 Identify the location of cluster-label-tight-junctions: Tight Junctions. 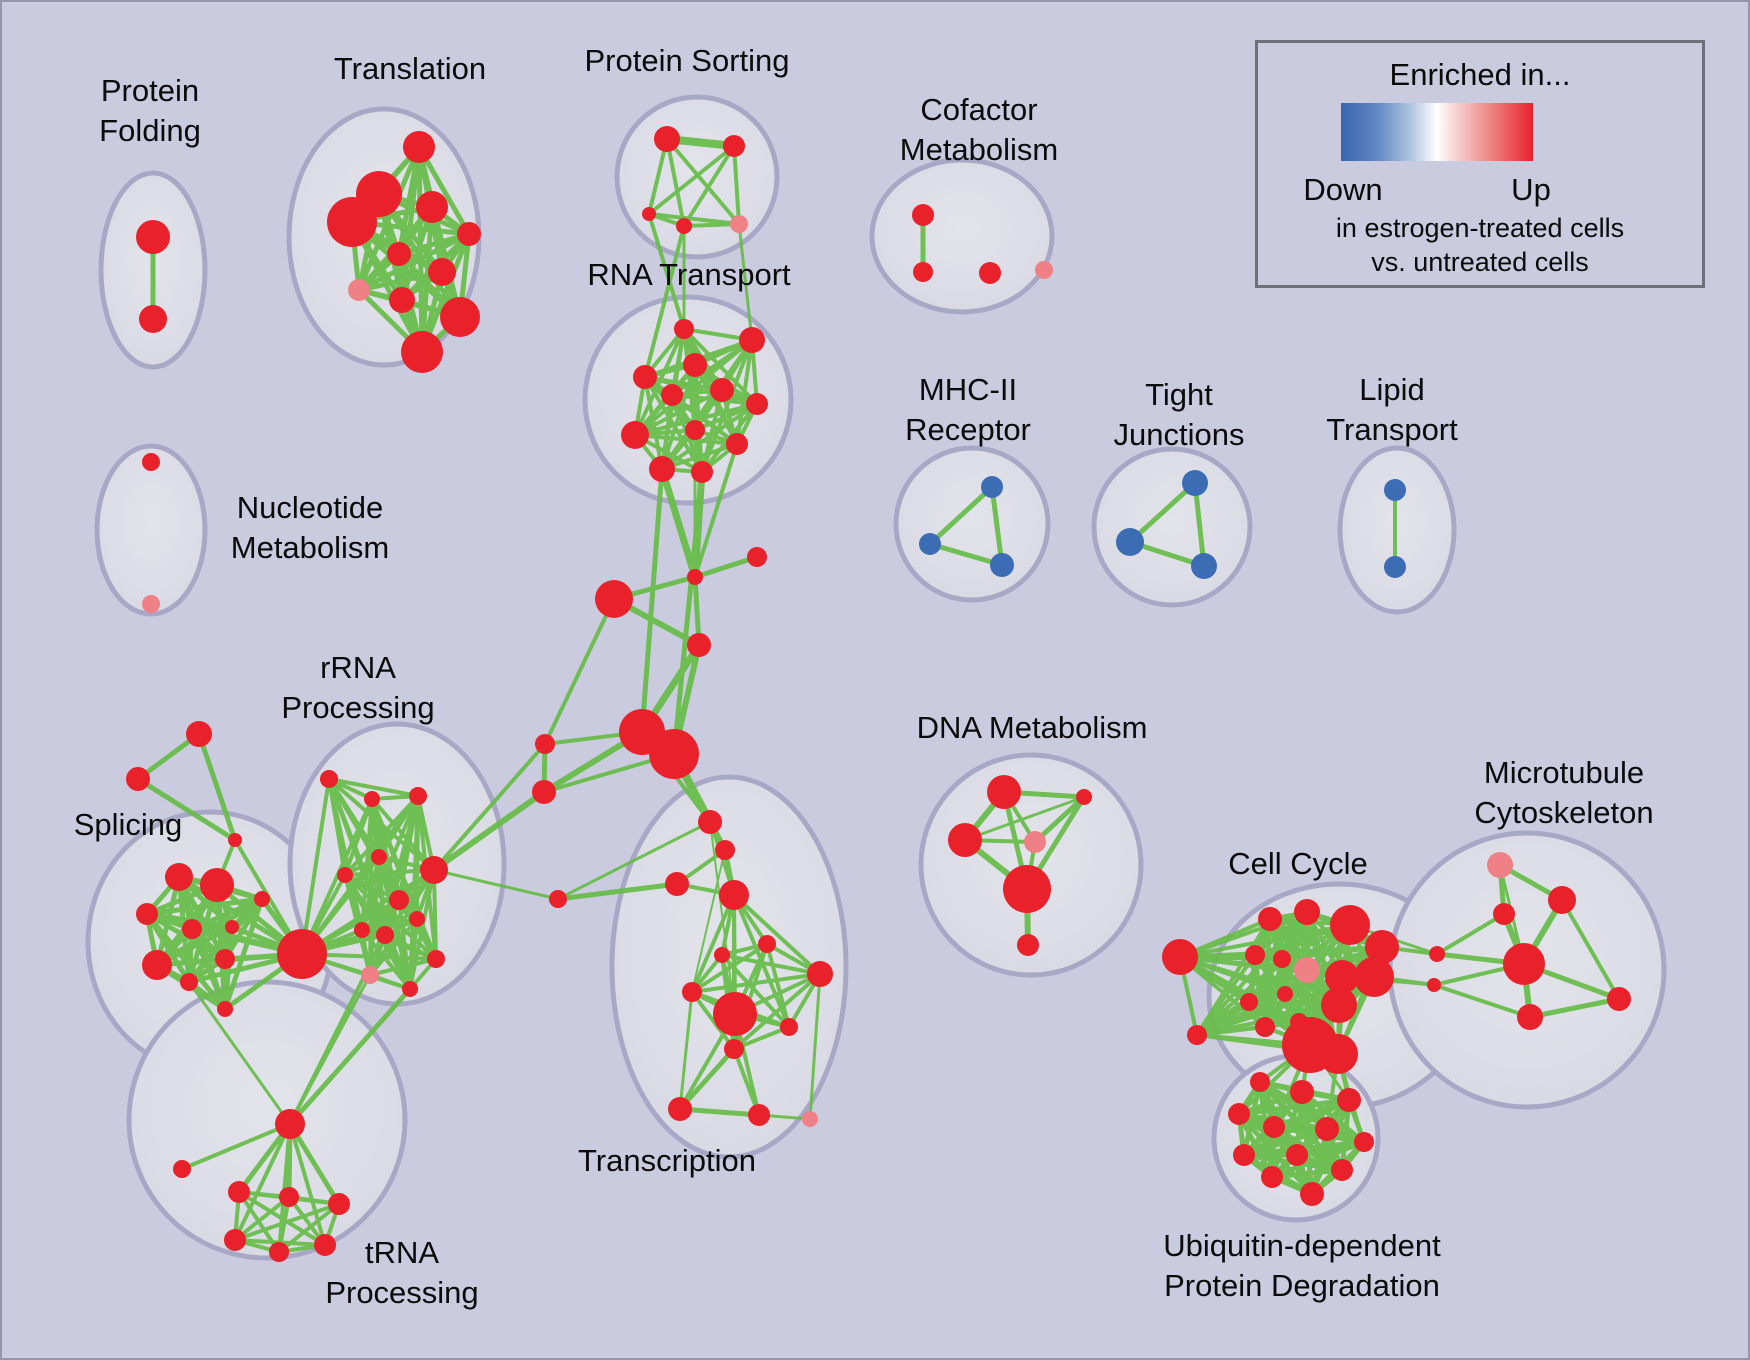
(1179, 414).